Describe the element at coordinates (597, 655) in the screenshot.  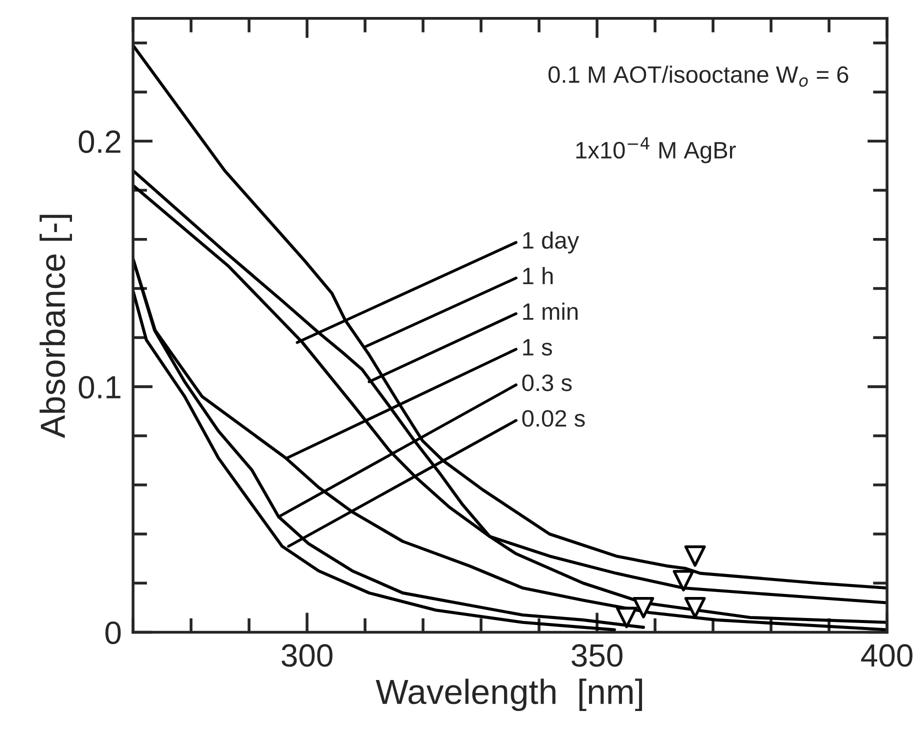
I see `x-tick-label: 350` at that location.